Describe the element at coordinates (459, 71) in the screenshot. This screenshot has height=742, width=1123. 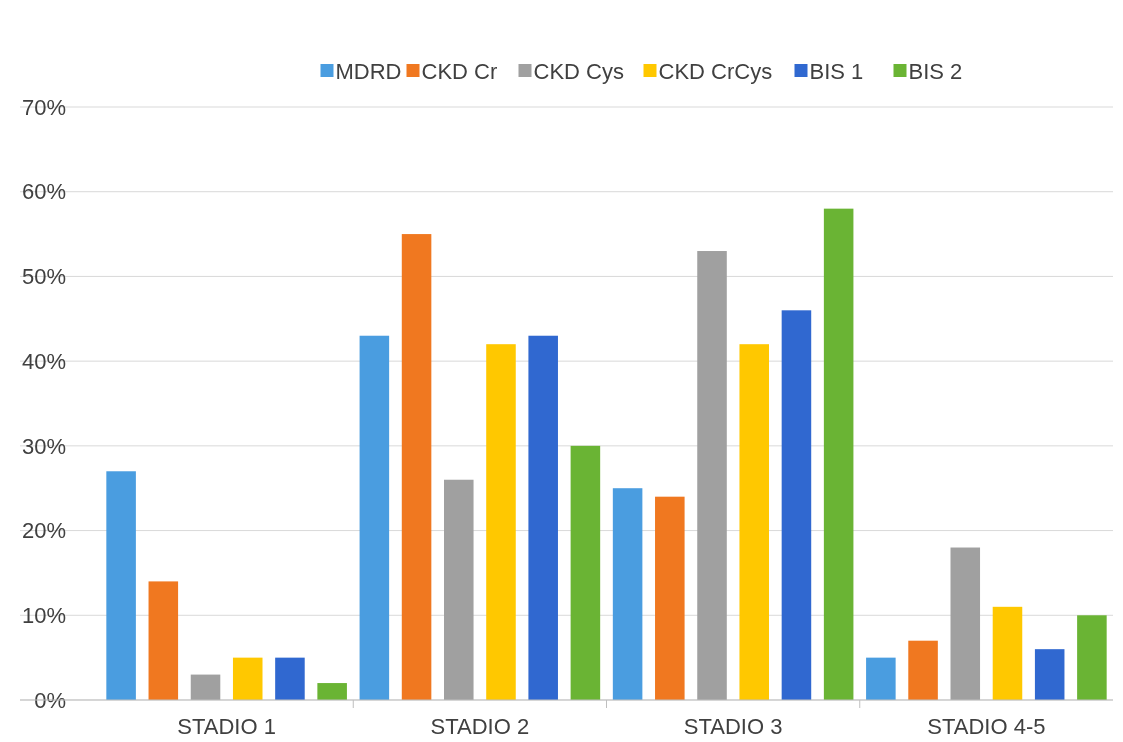
I see `legend-label: CKD Cr` at that location.